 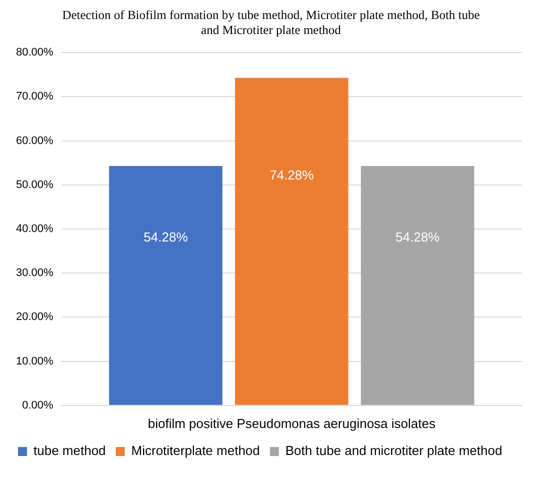 I want to click on y-tick-label: 30.00%, so click(x=35, y=273).